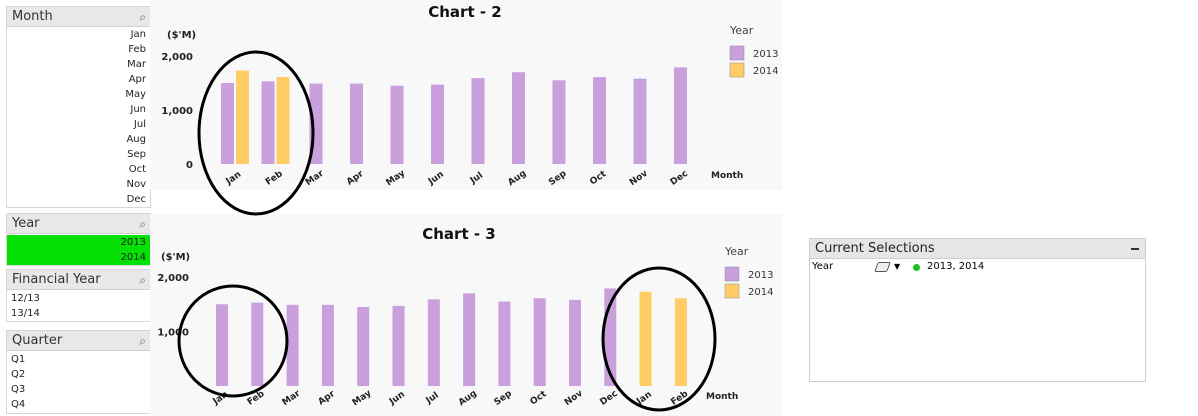 This screenshot has height=416, width=1198. Describe the element at coordinates (25, 298) in the screenshot. I see `list-item: 12/13` at that location.